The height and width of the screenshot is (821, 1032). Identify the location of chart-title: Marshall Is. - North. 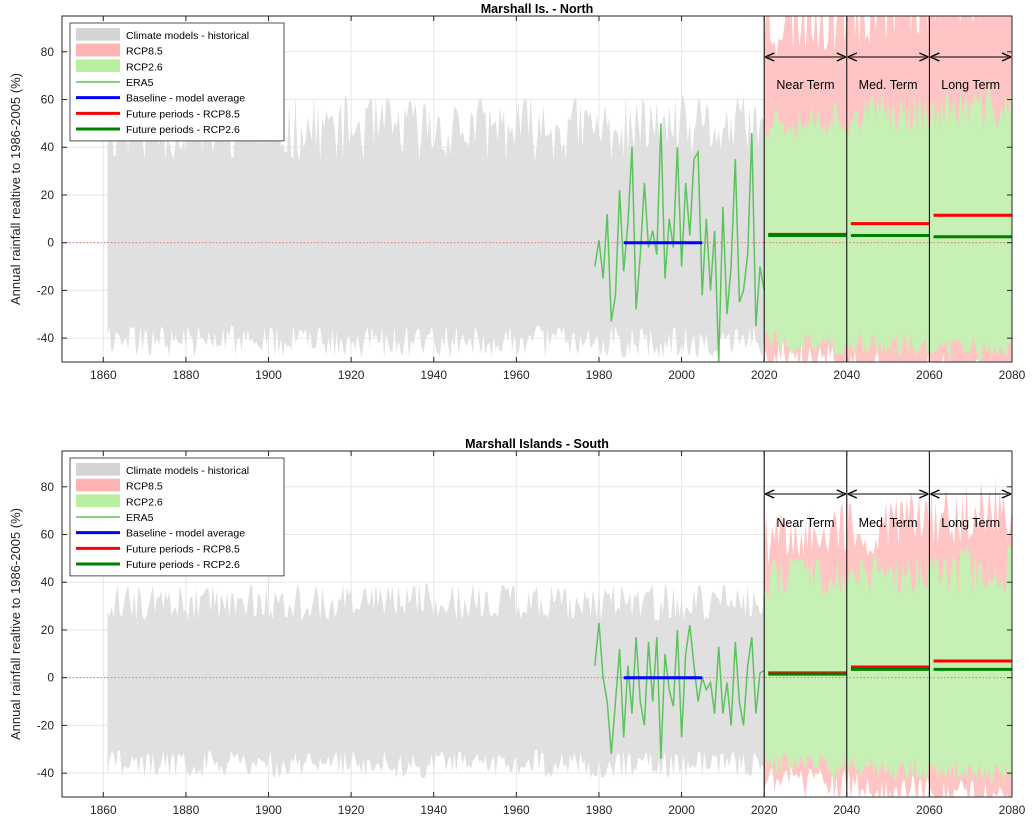
(537, 9).